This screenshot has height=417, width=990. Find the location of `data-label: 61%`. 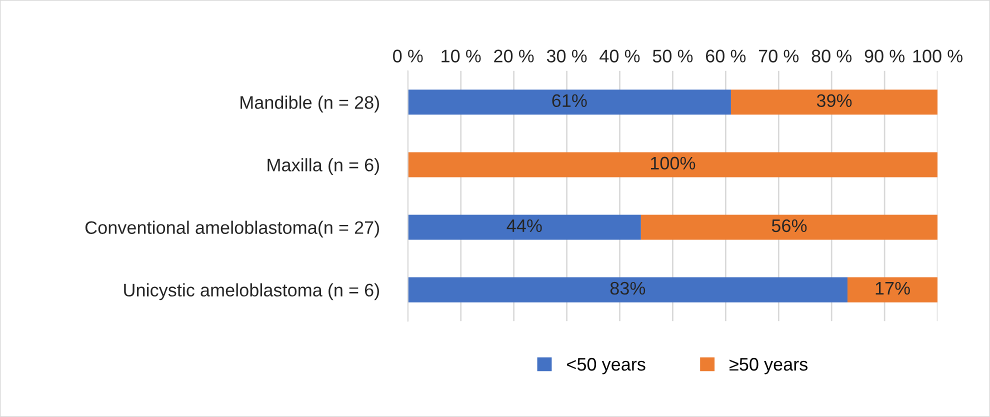

data-label: 61% is located at coordinates (569, 101).